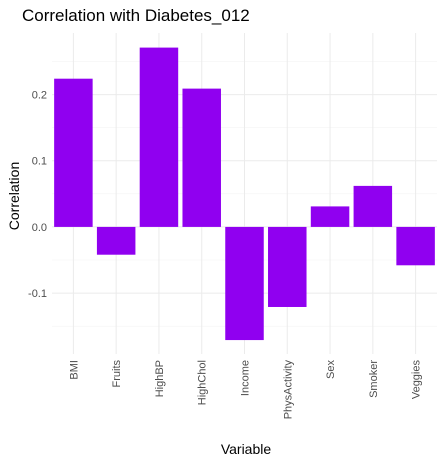 This screenshot has width=447, height=461. What do you see at coordinates (244, 283) in the screenshot?
I see `bar-income` at bounding box center [244, 283].